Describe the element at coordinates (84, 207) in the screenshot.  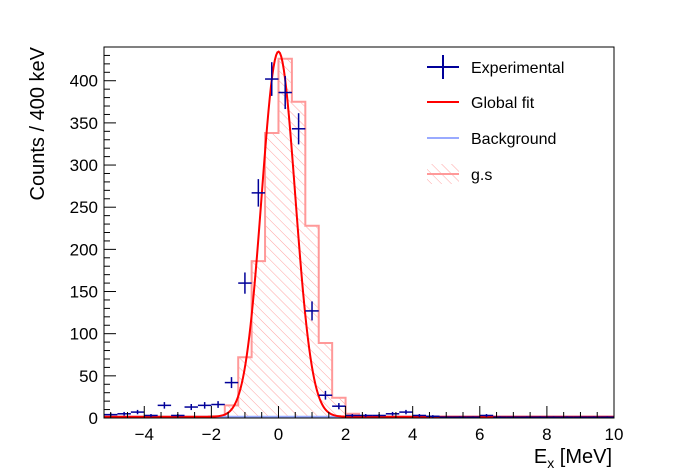
I see `y-tick-label: 250` at that location.